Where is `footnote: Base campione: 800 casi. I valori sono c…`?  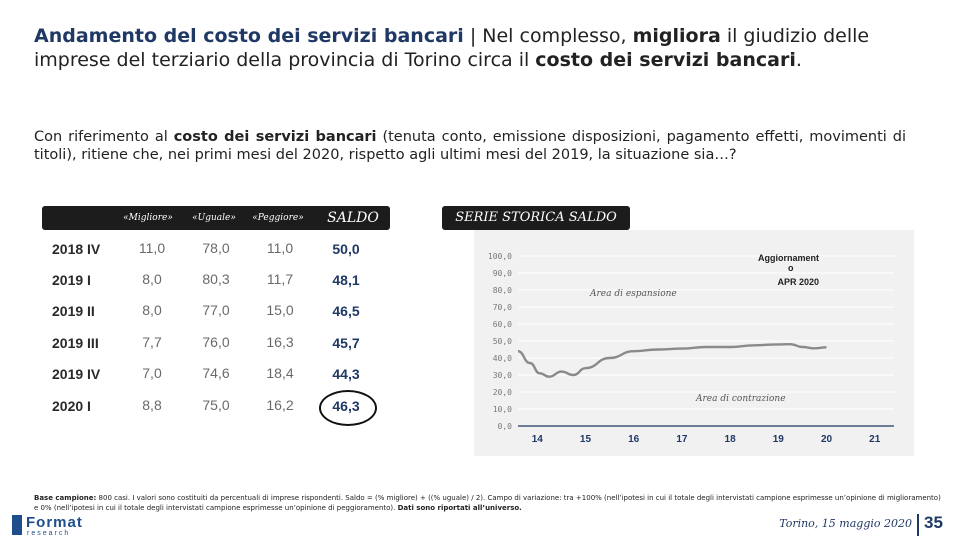 footnote: Base campione: 800 casi. I valori sono c… is located at coordinates (489, 503).